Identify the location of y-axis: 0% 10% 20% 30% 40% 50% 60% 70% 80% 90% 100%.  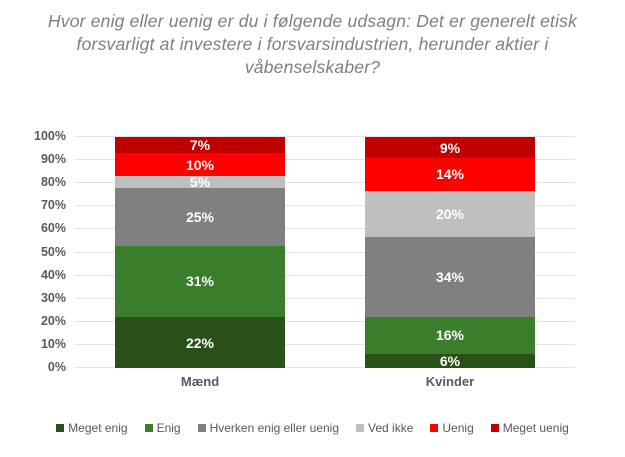
(33, 251).